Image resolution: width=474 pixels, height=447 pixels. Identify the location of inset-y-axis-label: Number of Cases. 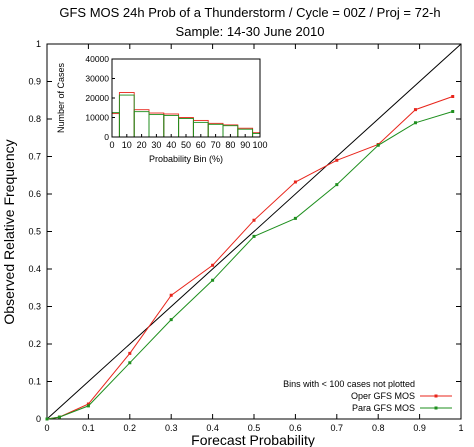
(61, 97).